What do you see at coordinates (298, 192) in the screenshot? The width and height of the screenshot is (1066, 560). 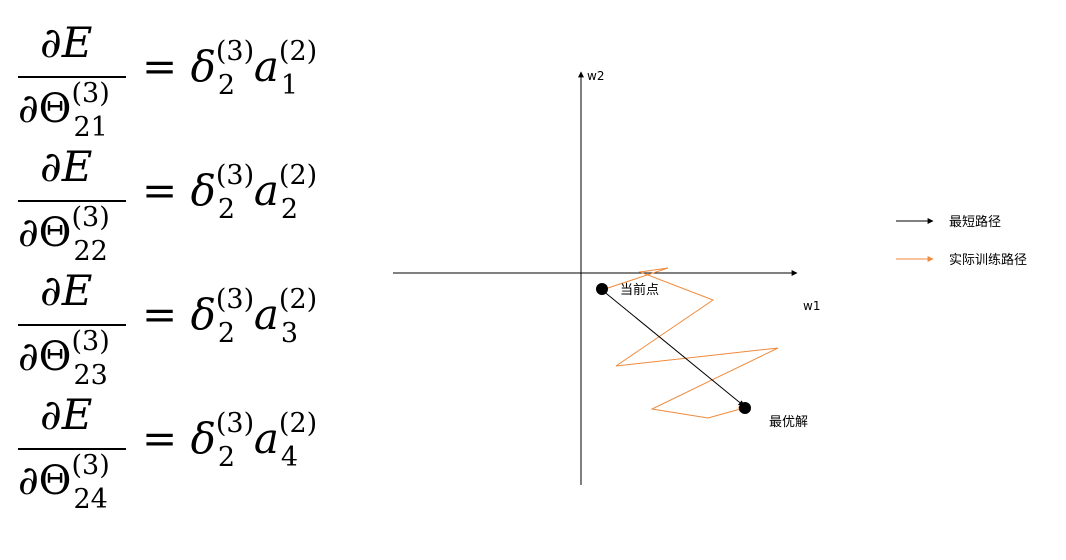 I see `index-stack: (2) 2` at bounding box center [298, 192].